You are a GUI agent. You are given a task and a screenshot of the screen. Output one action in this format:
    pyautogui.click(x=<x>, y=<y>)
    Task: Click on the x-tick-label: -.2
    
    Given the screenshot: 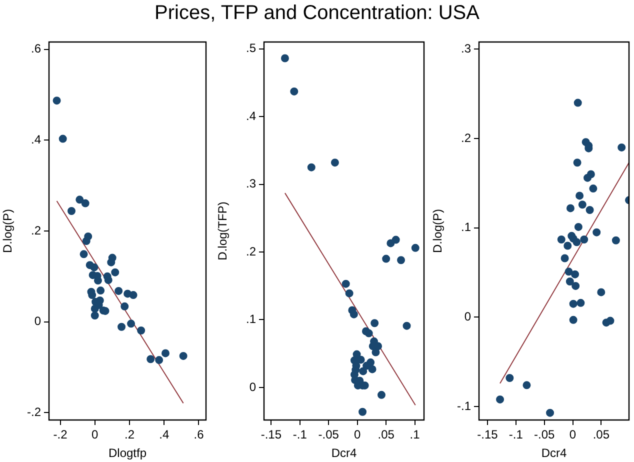 What is the action you would take?
    pyautogui.click(x=60, y=435)
    